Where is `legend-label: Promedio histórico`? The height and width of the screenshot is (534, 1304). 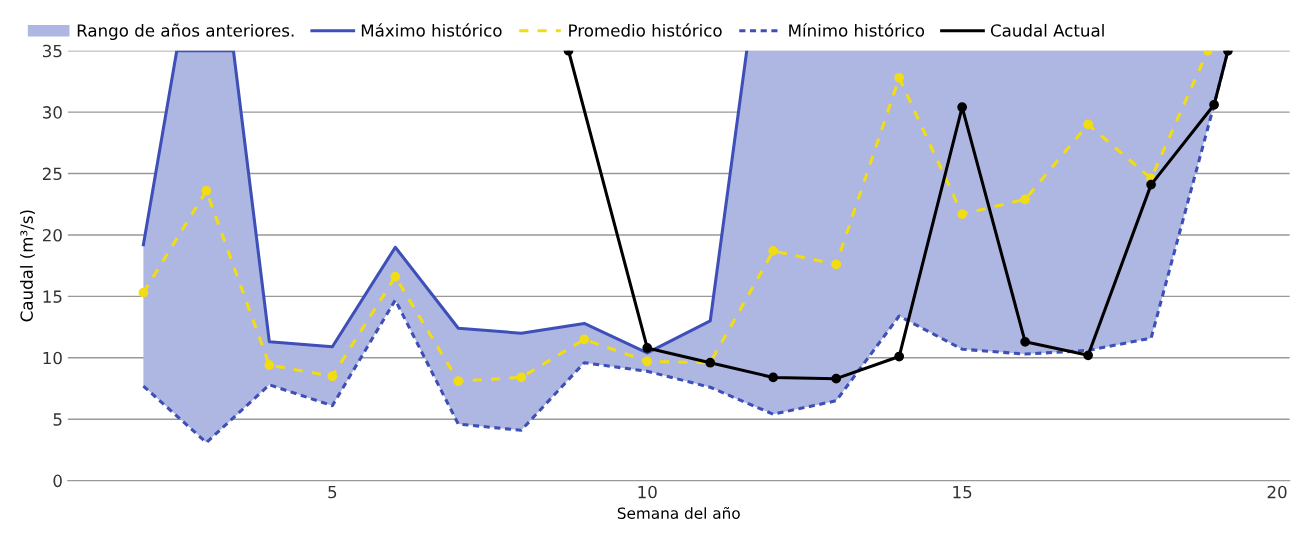
legend-label: Promedio histórico is located at coordinates (645, 30).